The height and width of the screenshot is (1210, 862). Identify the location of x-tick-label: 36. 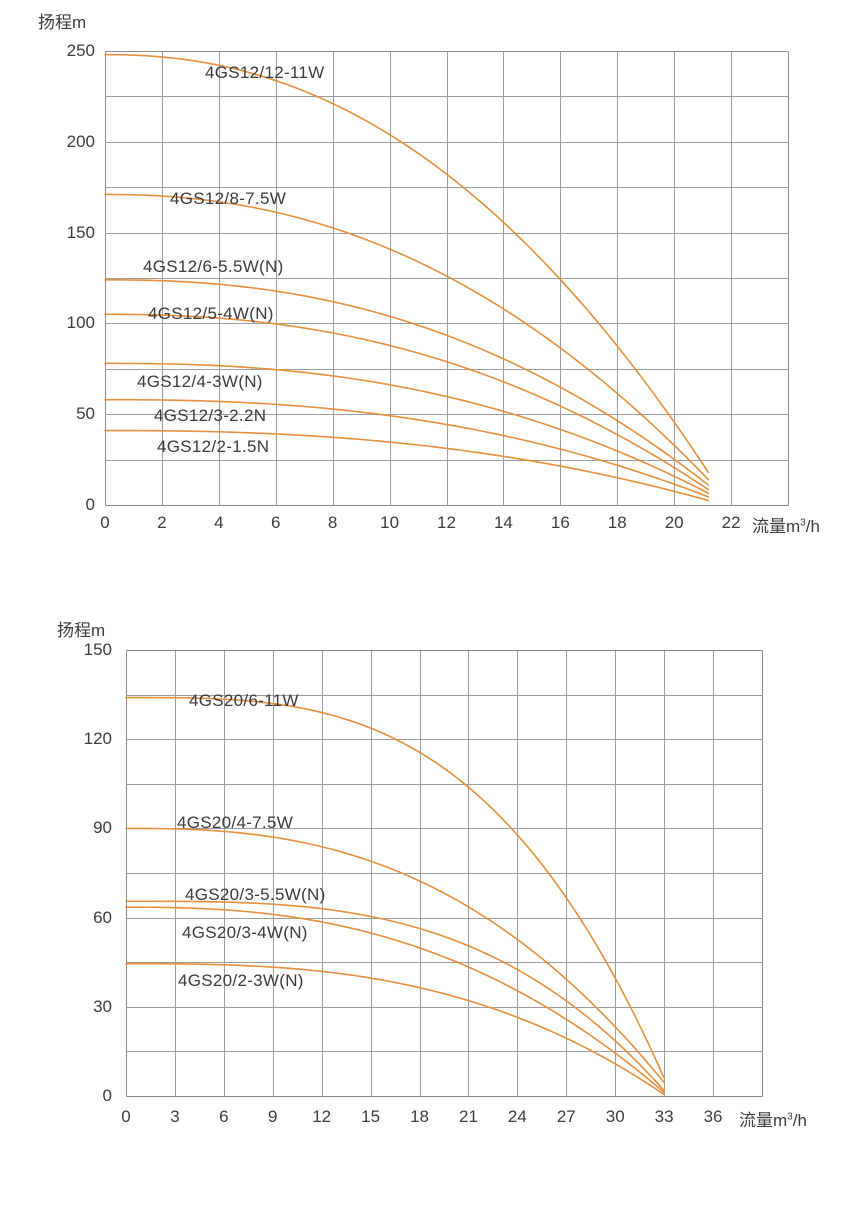
(713, 1116).